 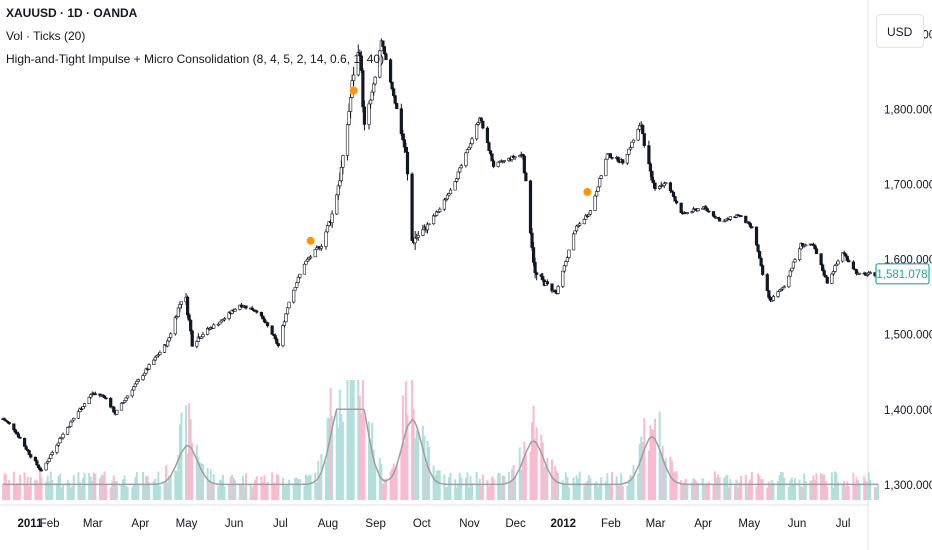 I want to click on price-tick-label: 1,800.000, so click(x=908, y=110).